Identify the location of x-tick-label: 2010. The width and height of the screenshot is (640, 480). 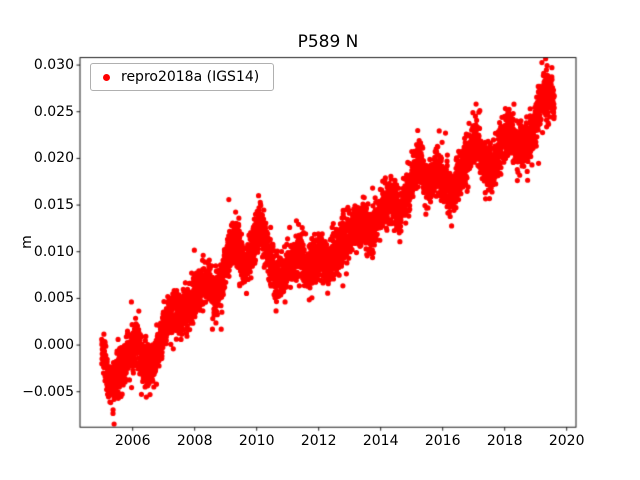
(256, 441).